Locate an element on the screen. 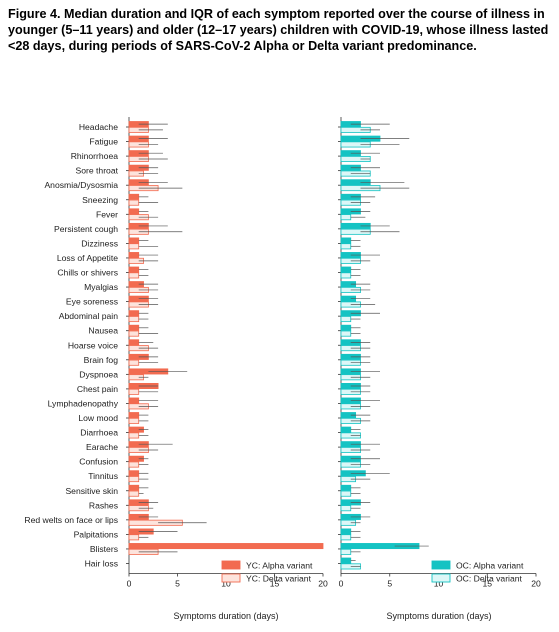  category-label: Low mood is located at coordinates (98, 418).